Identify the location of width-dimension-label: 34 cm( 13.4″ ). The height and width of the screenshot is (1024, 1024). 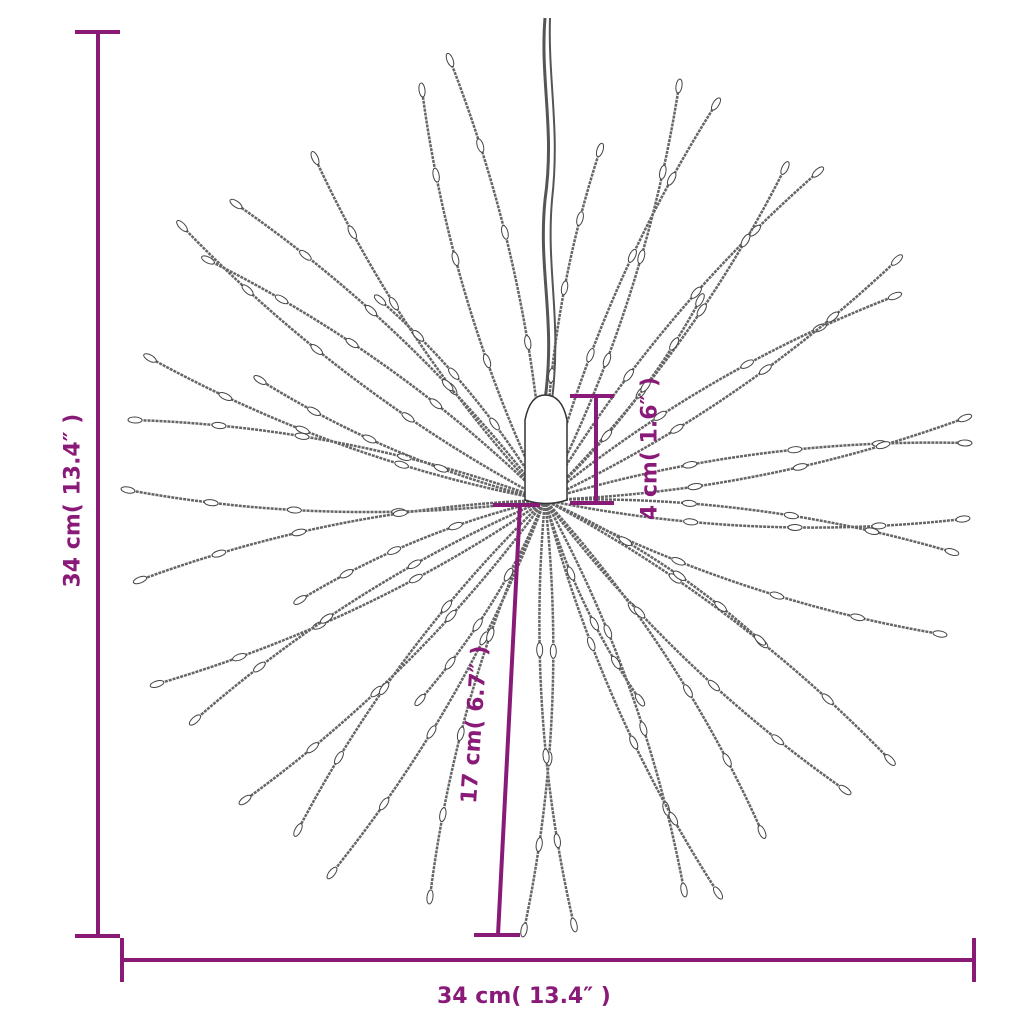
(524, 996).